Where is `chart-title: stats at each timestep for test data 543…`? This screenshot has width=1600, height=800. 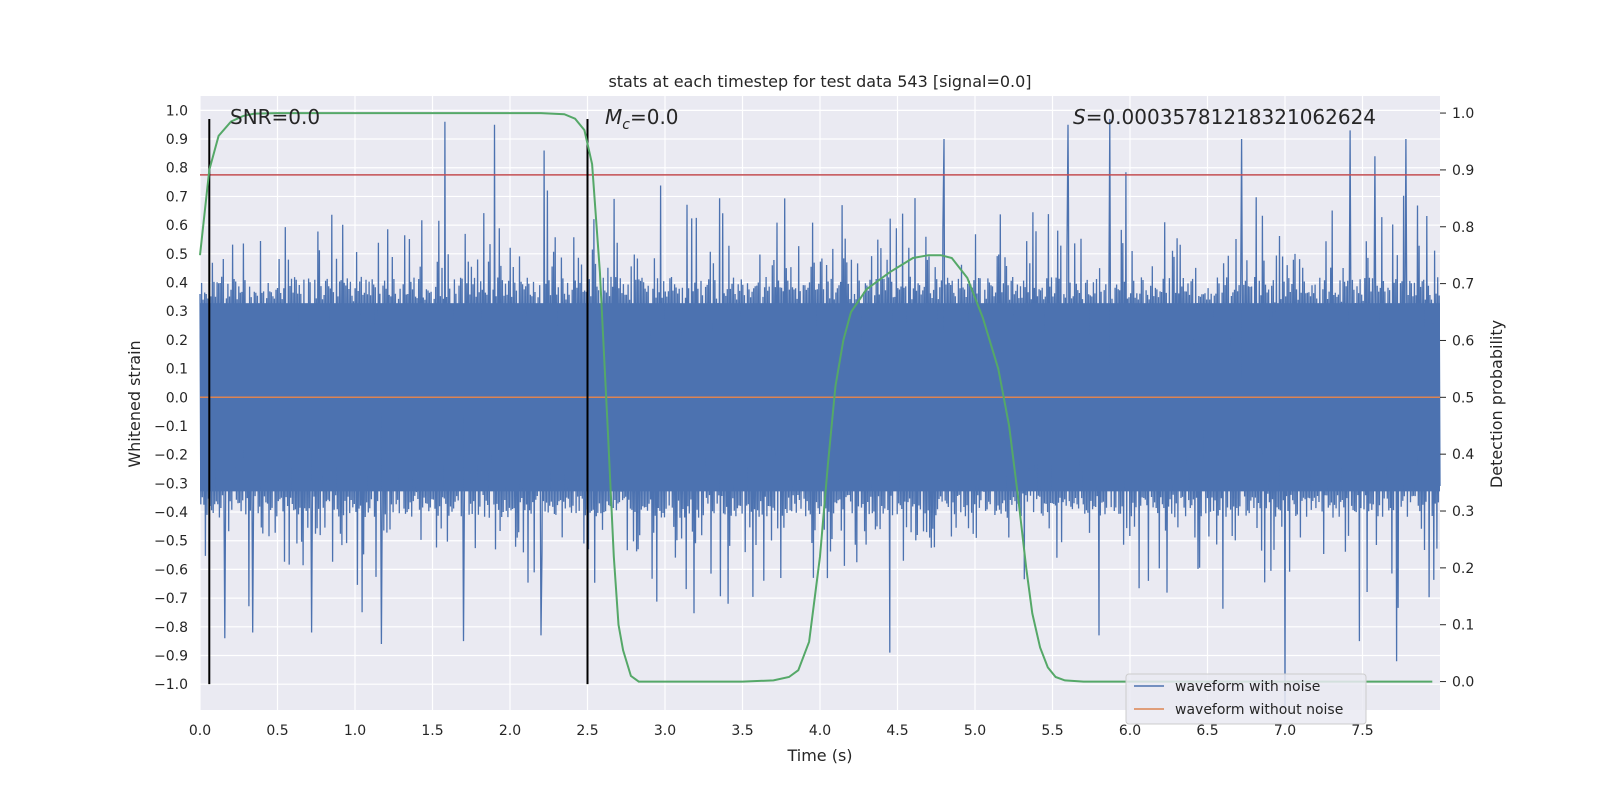 chart-title: stats at each timestep for test data 543… is located at coordinates (819, 81).